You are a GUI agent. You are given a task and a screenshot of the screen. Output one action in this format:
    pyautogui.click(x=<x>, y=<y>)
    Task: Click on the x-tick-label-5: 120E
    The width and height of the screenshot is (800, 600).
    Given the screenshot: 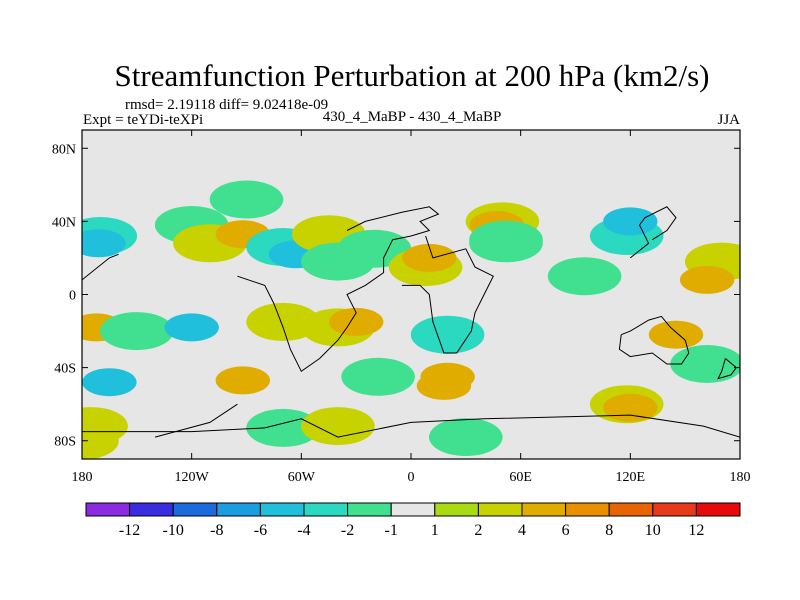 What is the action you would take?
    pyautogui.click(x=631, y=477)
    